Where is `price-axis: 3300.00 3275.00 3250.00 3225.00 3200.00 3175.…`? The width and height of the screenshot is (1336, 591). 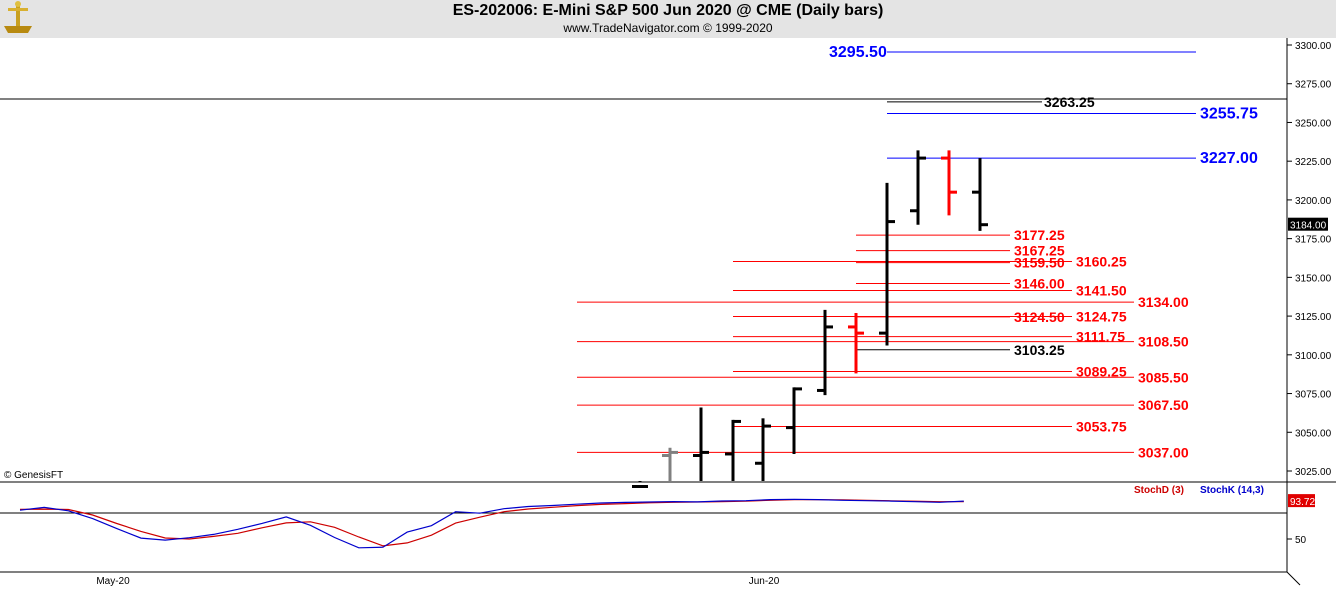 price-axis: 3300.00 3275.00 3250.00 3225.00 3200.00 3175.… is located at coordinates (1309, 259).